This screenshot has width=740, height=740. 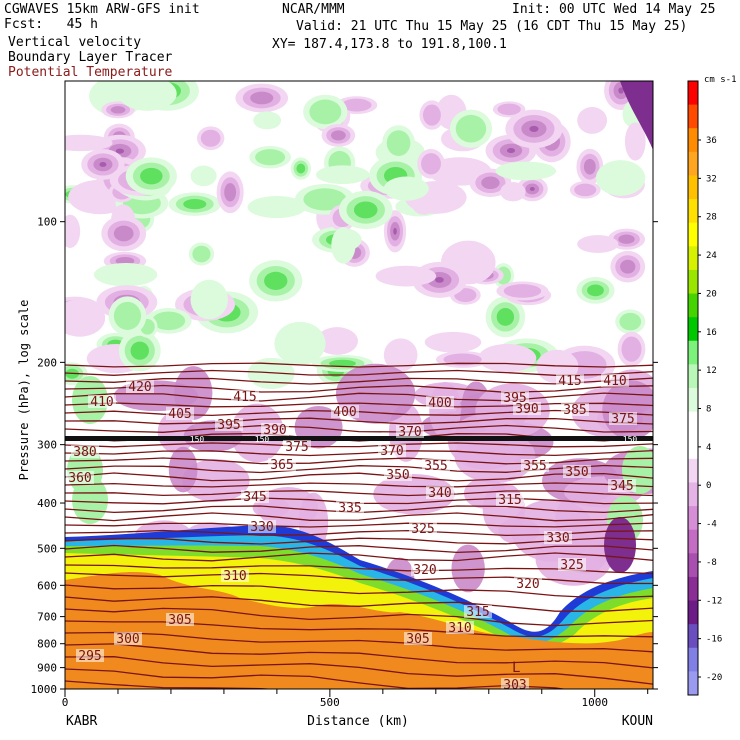 What do you see at coordinates (439, 493) in the screenshot?
I see `theta-label: 340` at bounding box center [439, 493].